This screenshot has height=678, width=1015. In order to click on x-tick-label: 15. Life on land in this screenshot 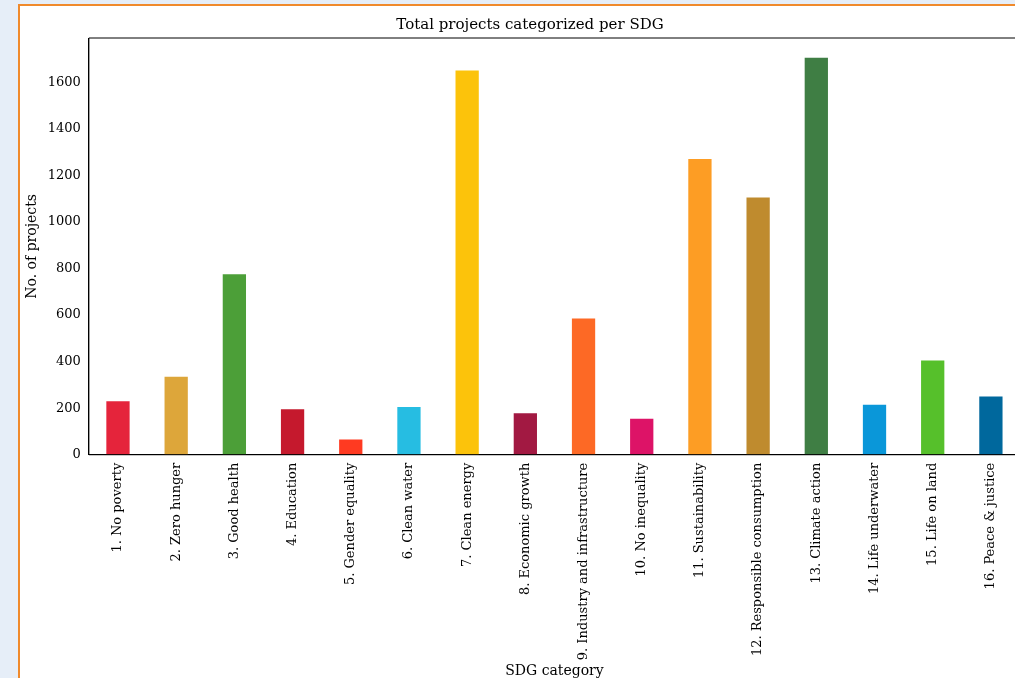, I will do `click(932, 514)`.